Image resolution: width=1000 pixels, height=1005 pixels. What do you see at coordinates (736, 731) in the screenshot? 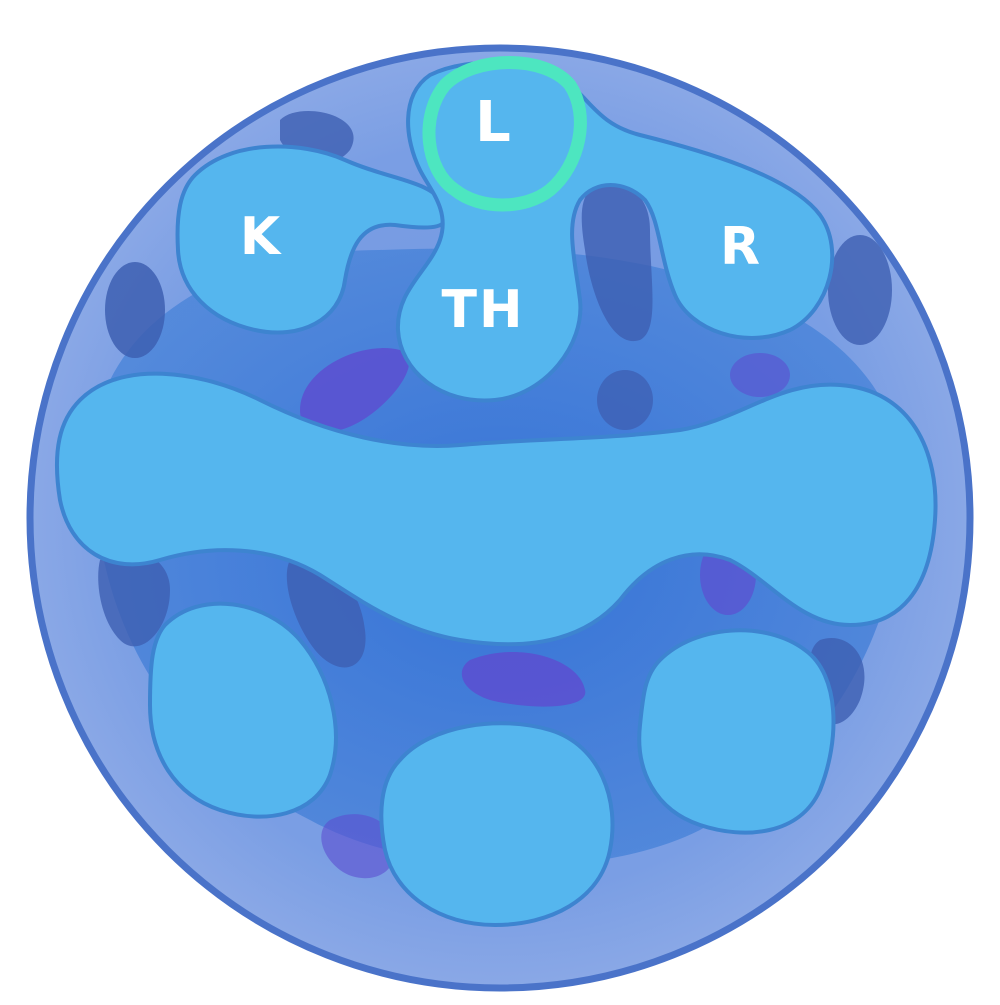
I see `pad-bottom-right` at bounding box center [736, 731].